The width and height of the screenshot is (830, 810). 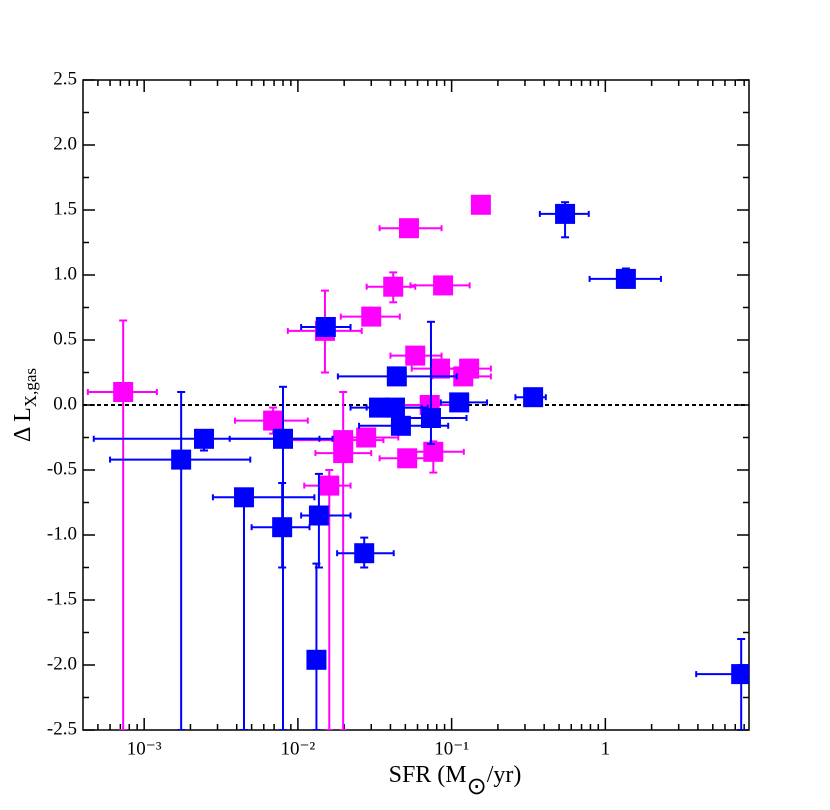 I want to click on x-label-sub: ⊙, so click(x=477, y=787).